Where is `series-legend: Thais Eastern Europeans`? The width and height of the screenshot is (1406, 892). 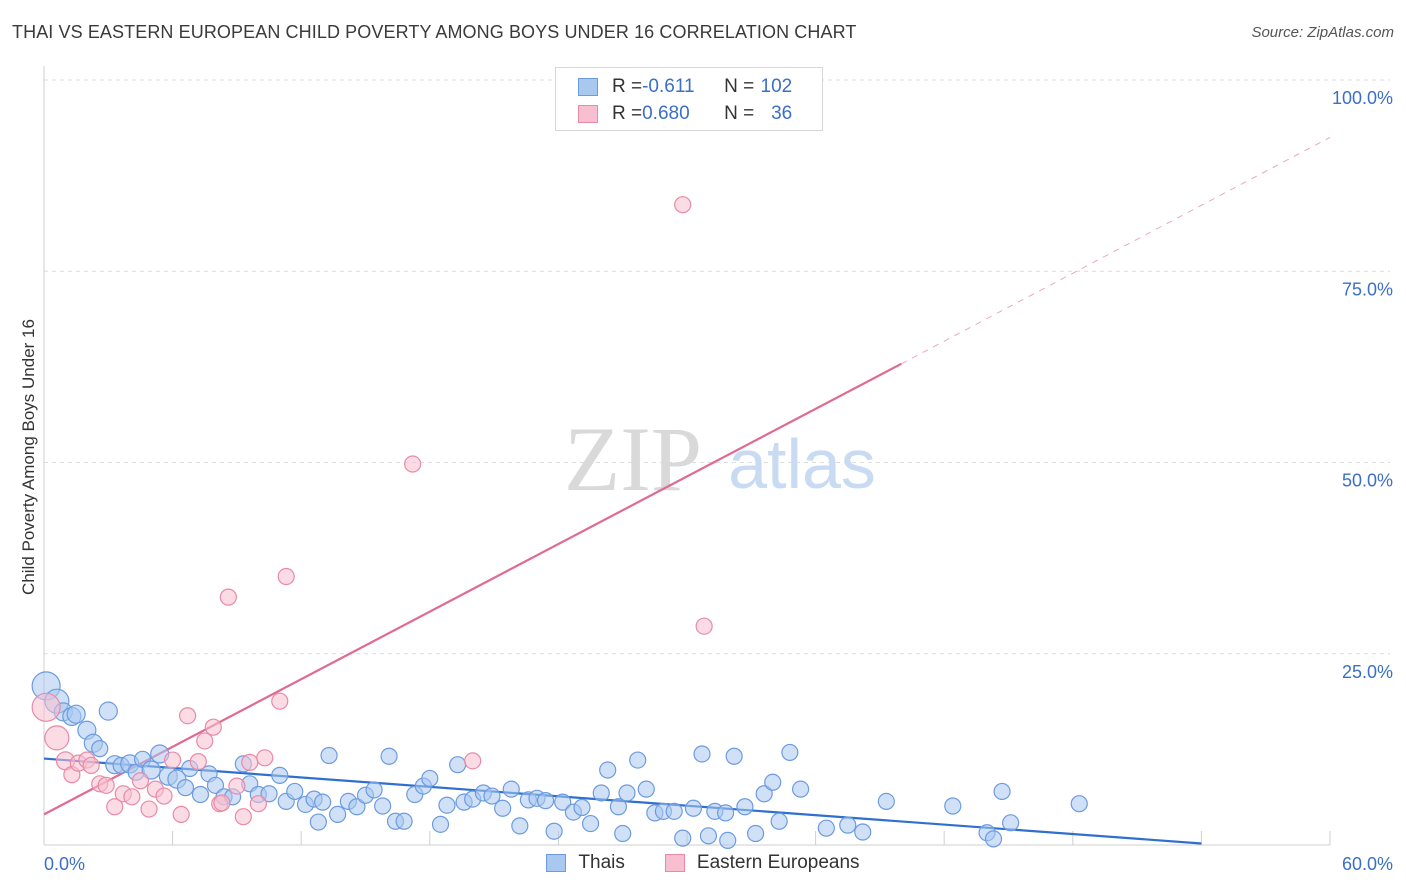
series-legend: Thais Eastern Europeans is located at coordinates (703, 863).